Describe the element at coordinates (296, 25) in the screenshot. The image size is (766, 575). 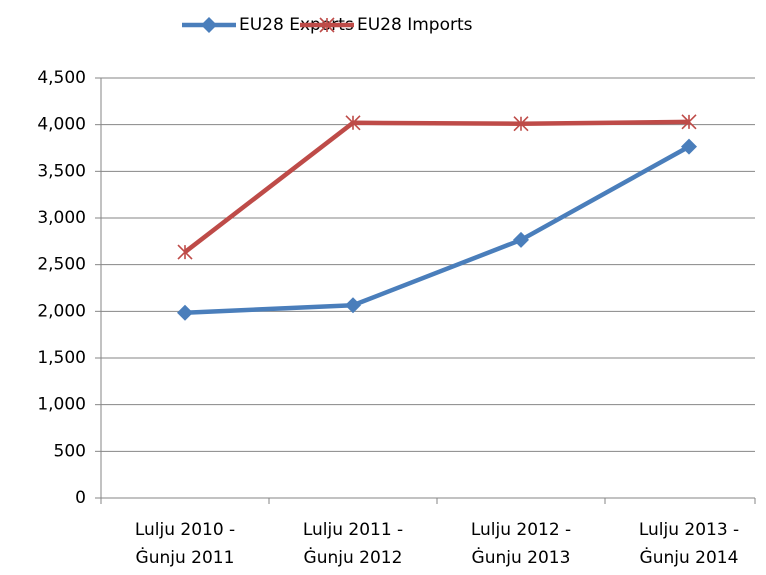
I see `legend-label: EU28 Exports` at that location.